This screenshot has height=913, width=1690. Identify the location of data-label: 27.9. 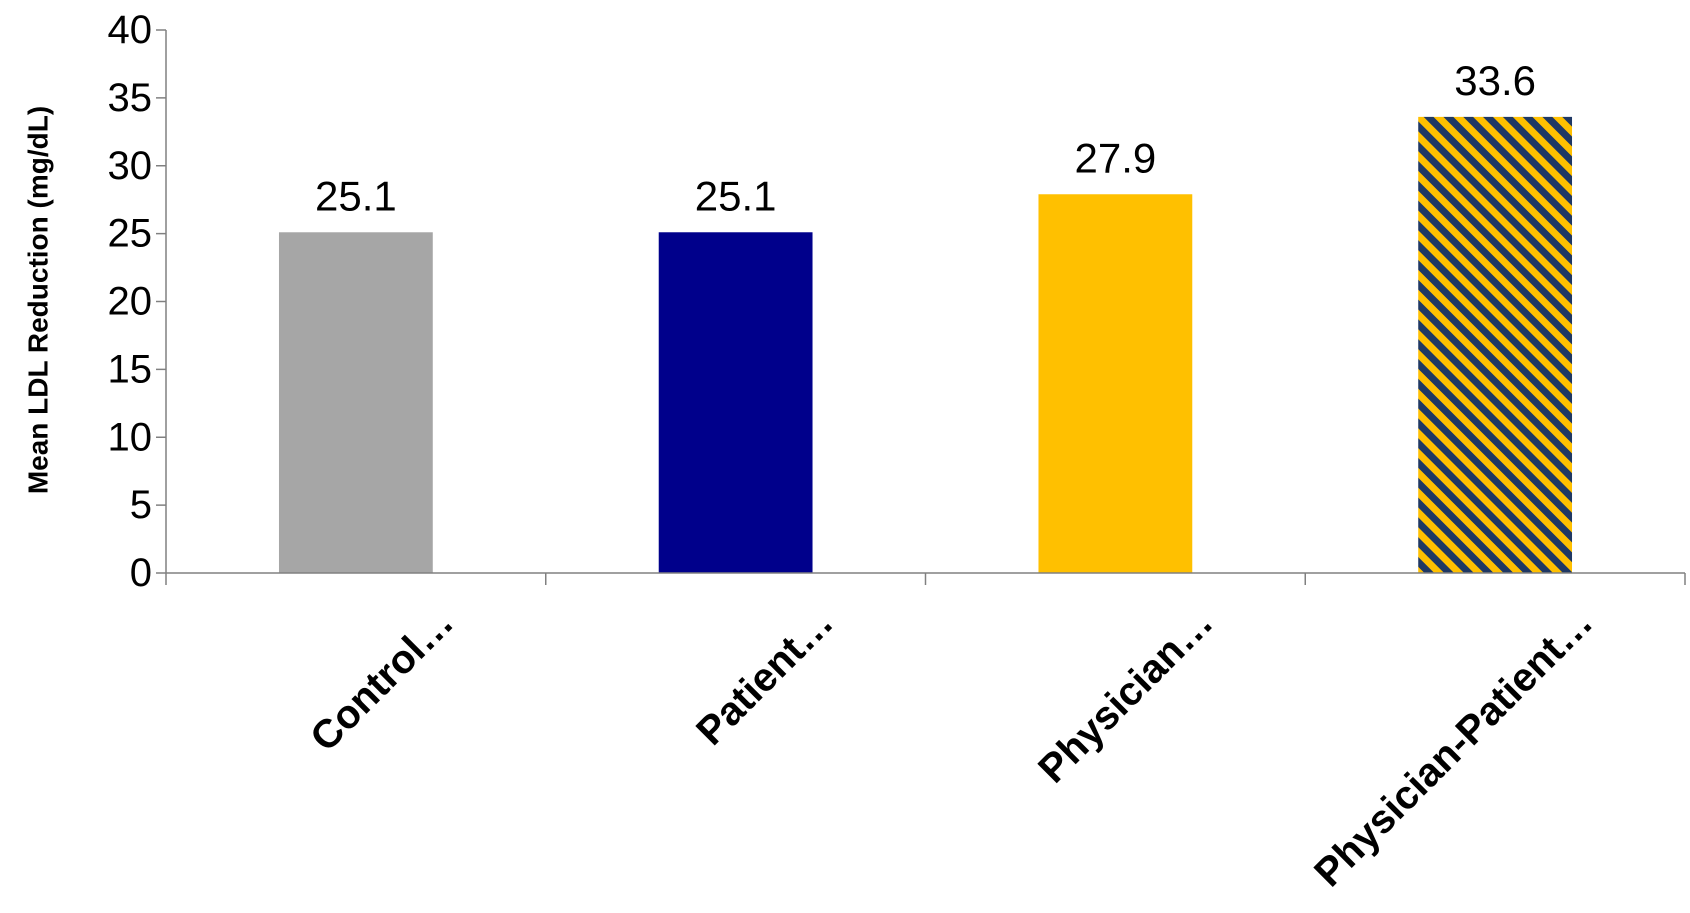
(1116, 157).